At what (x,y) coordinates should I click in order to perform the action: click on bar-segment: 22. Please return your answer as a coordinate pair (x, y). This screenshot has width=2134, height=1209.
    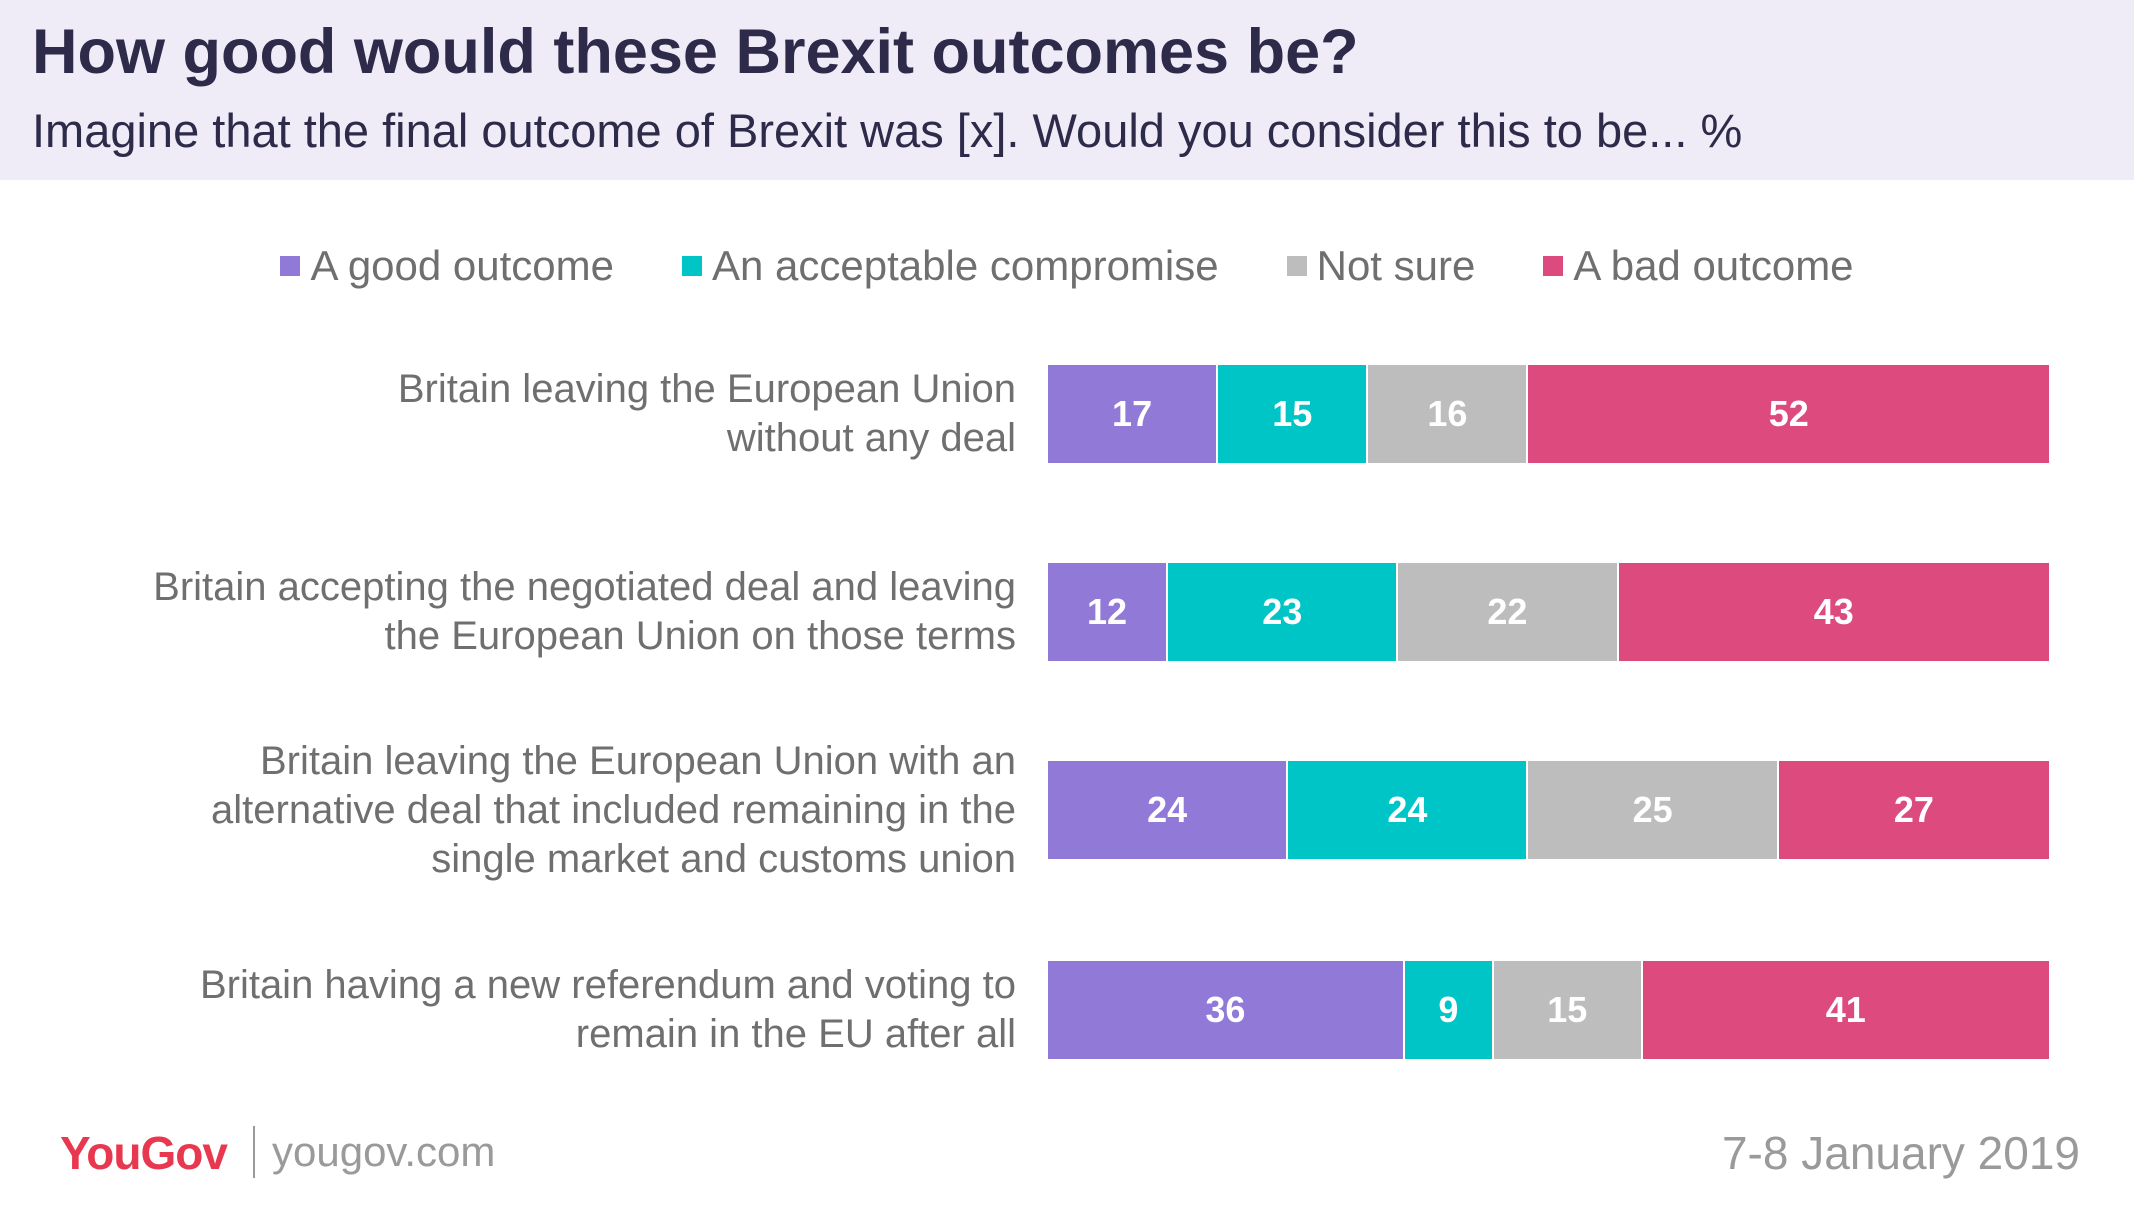
    Looking at the image, I should click on (1508, 612).